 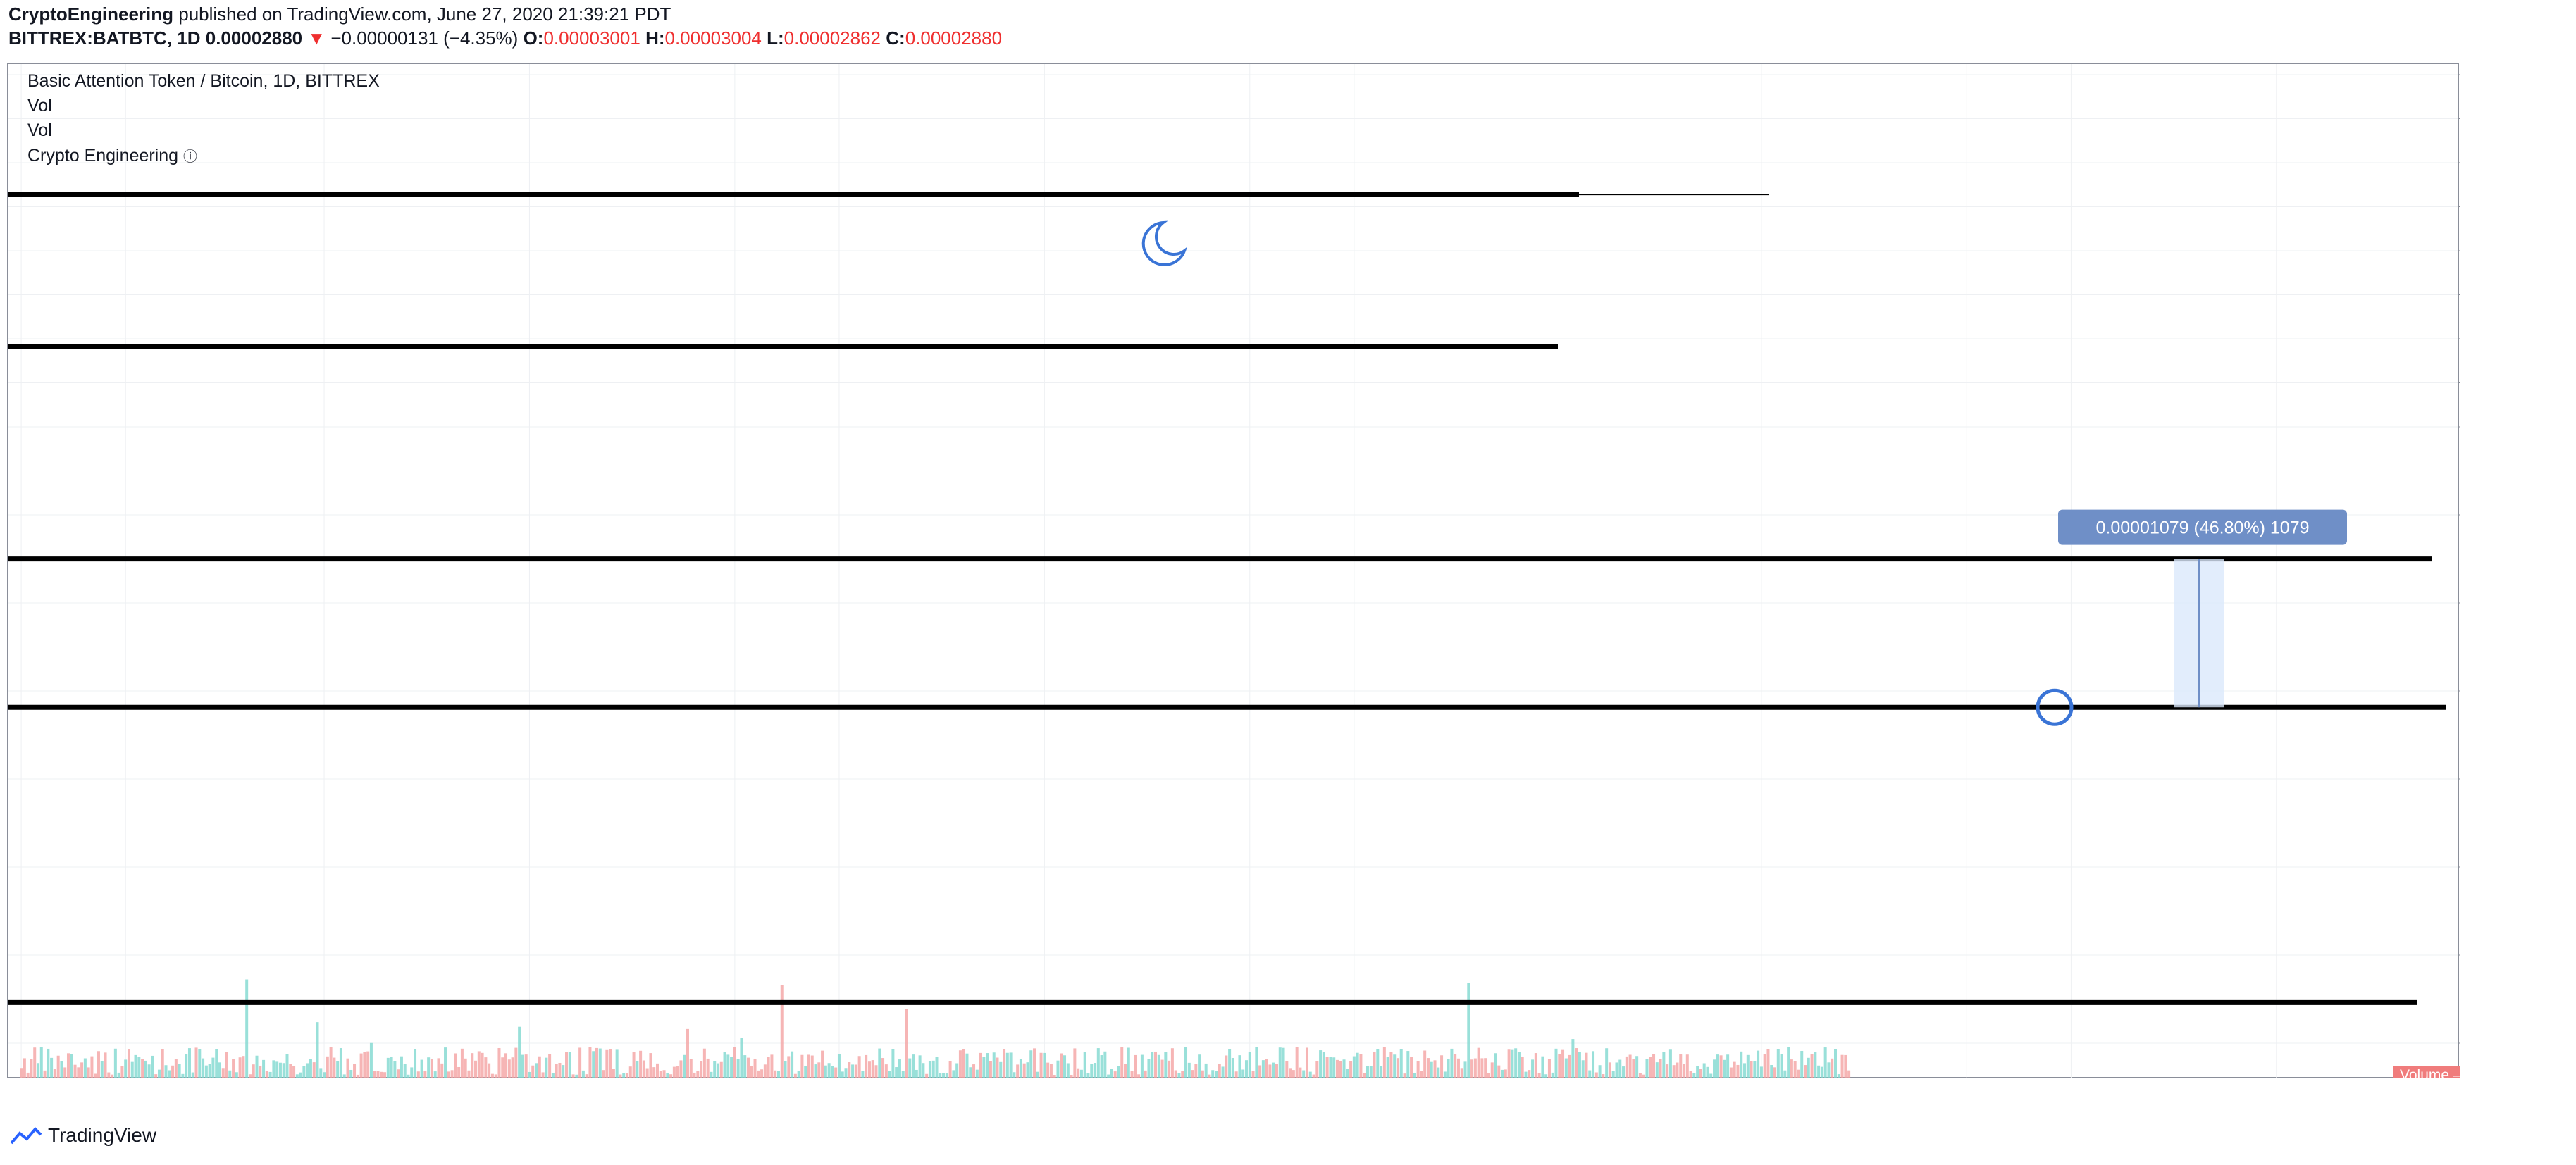 What do you see at coordinates (424, 38) in the screenshot?
I see `price-change: −0.00000131 (−4.35%)` at bounding box center [424, 38].